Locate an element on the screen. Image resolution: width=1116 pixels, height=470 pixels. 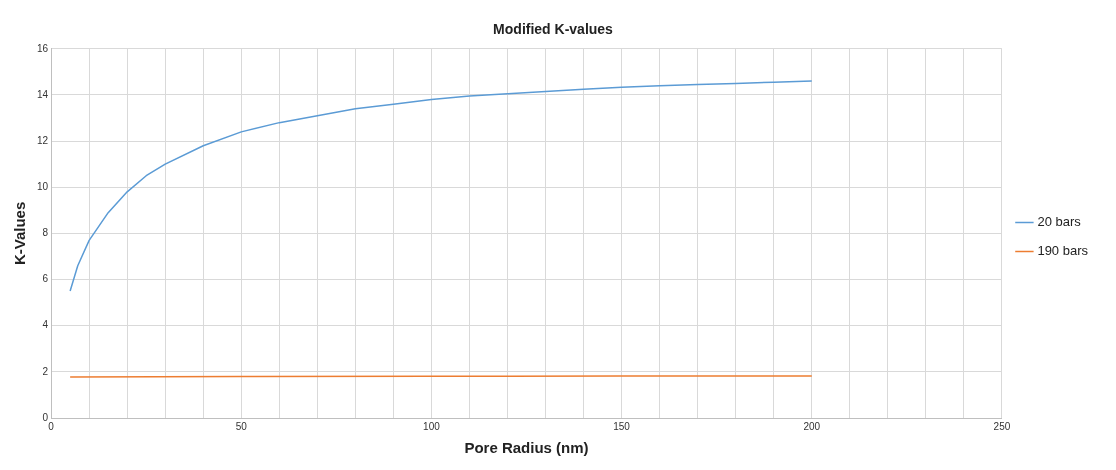
y-tick-label: 10 is located at coordinates (43, 186).